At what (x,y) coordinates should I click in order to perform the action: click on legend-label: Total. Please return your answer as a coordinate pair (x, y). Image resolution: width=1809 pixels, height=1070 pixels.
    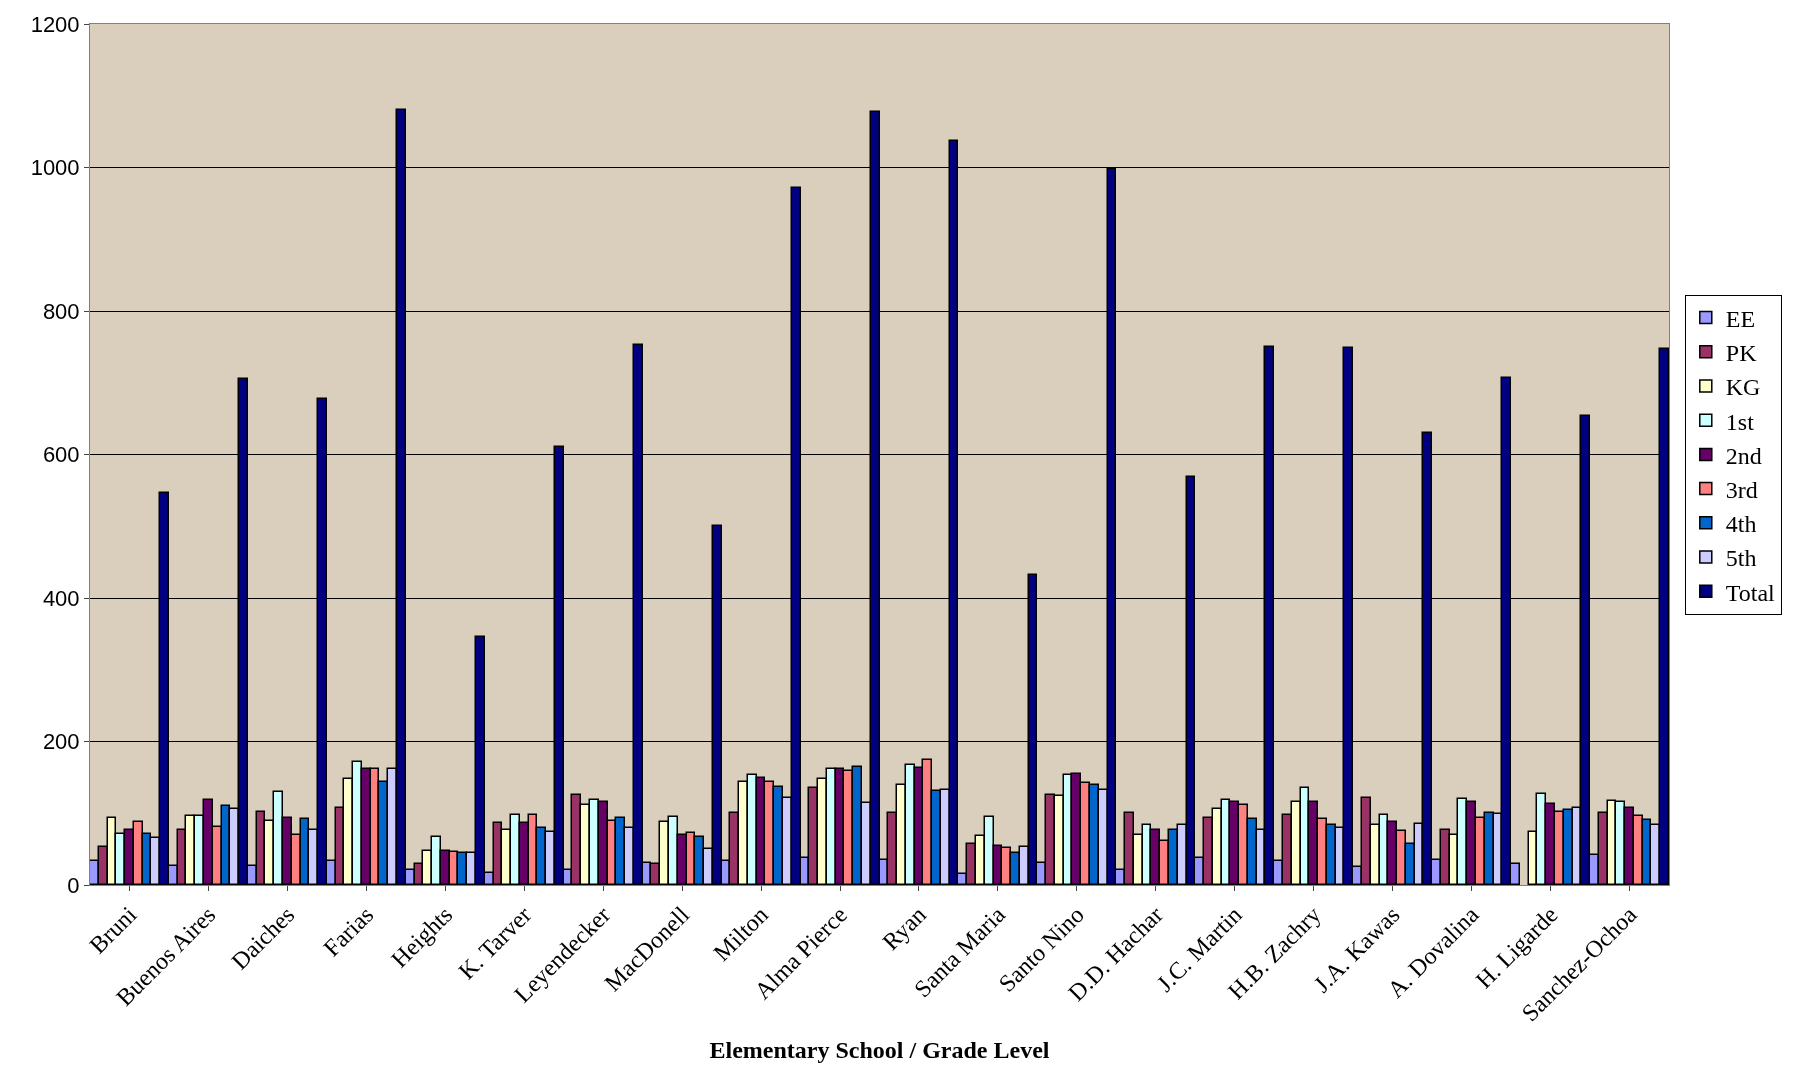
    Looking at the image, I should click on (1750, 592).